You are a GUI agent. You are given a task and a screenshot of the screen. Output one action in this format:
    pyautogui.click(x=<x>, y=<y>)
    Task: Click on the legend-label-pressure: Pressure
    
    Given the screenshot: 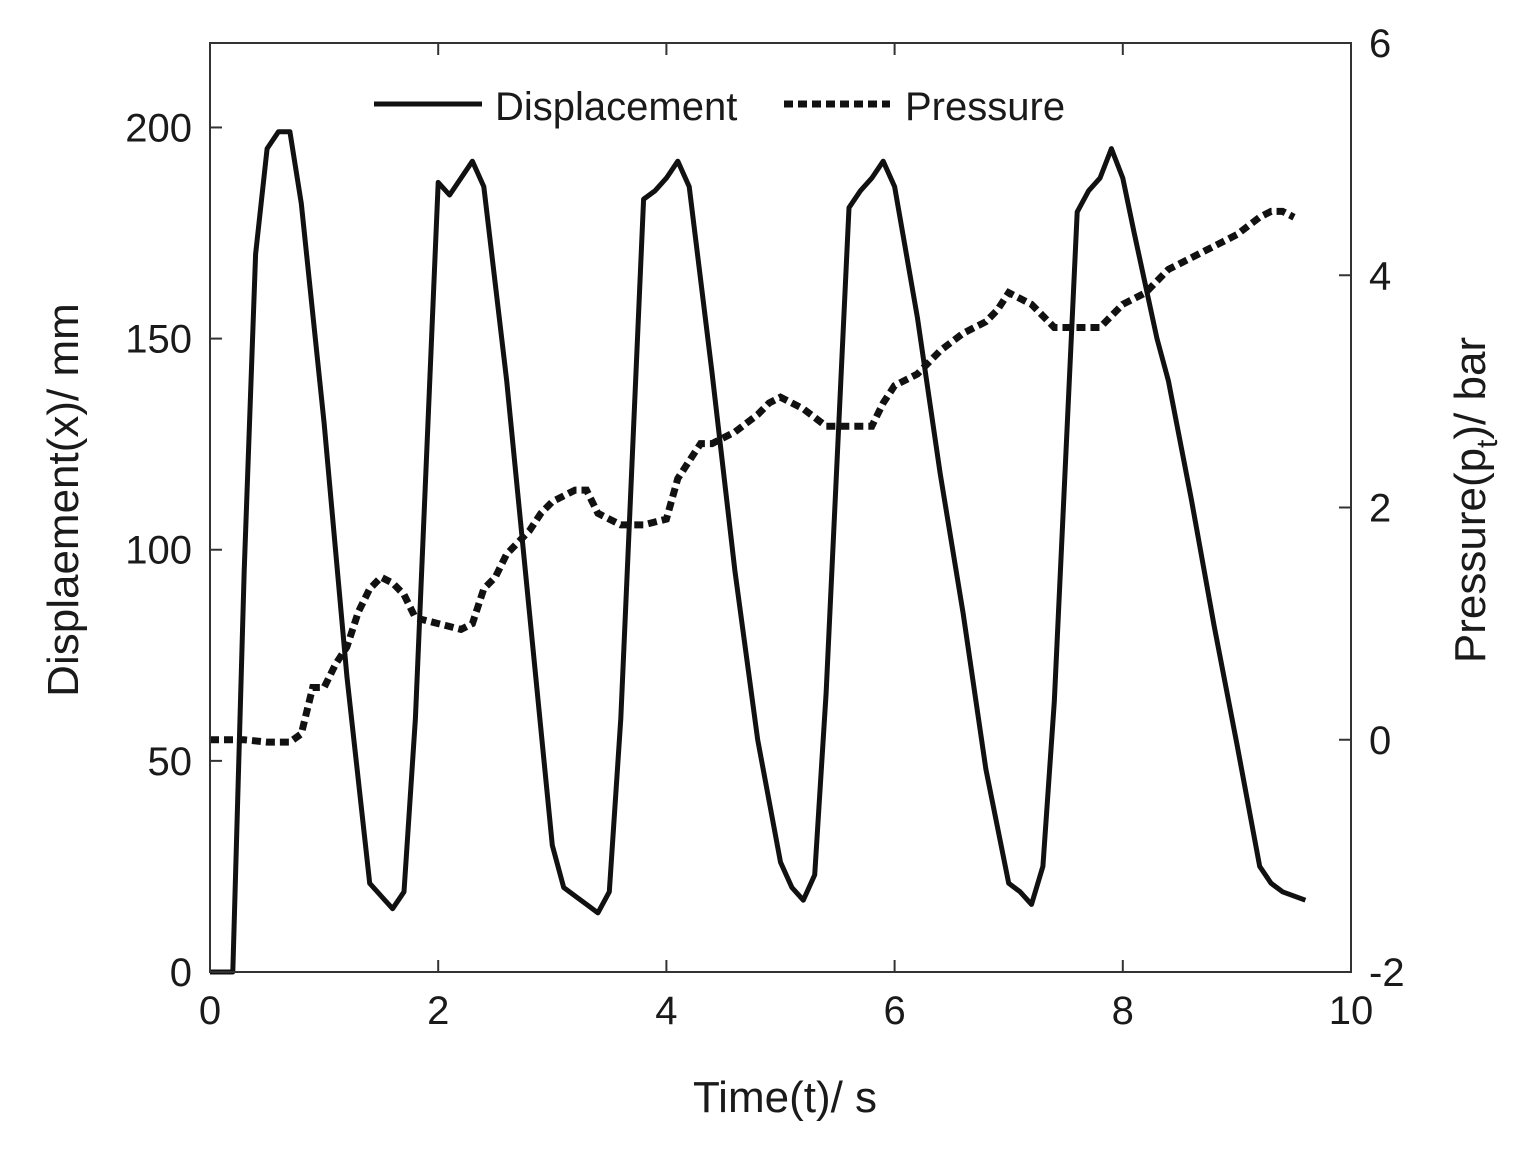 What is the action you would take?
    pyautogui.click(x=985, y=107)
    